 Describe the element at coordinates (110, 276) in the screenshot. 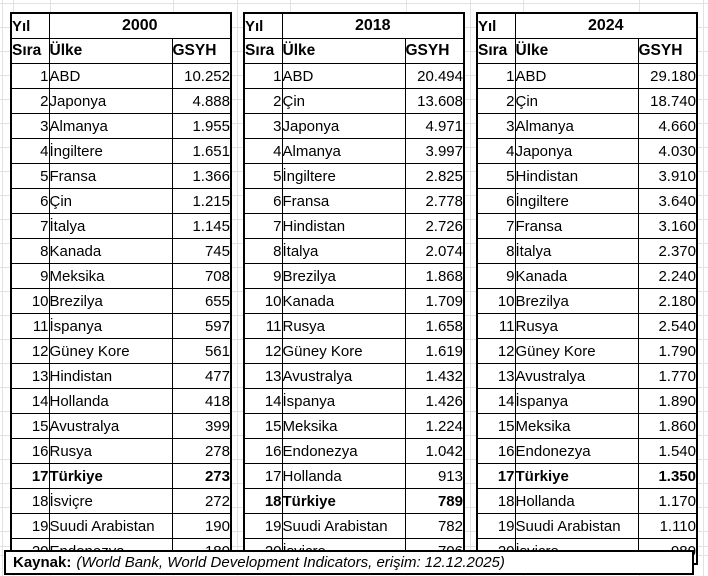

I see `country-cell: Meksika` at that location.